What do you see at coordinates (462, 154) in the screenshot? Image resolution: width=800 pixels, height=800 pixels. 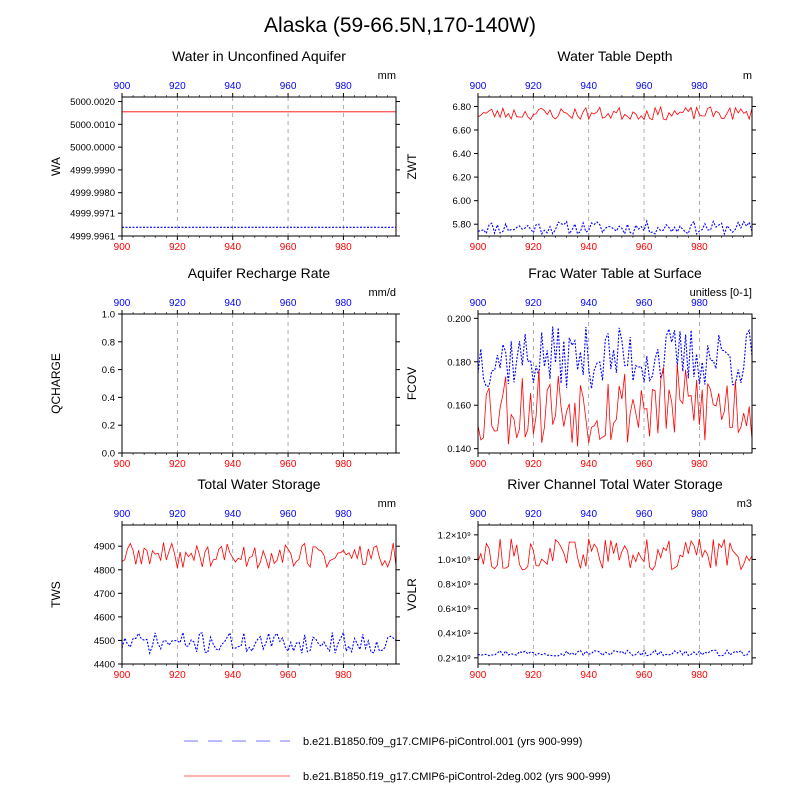 I see `y-tick-label: 6.40` at bounding box center [462, 154].